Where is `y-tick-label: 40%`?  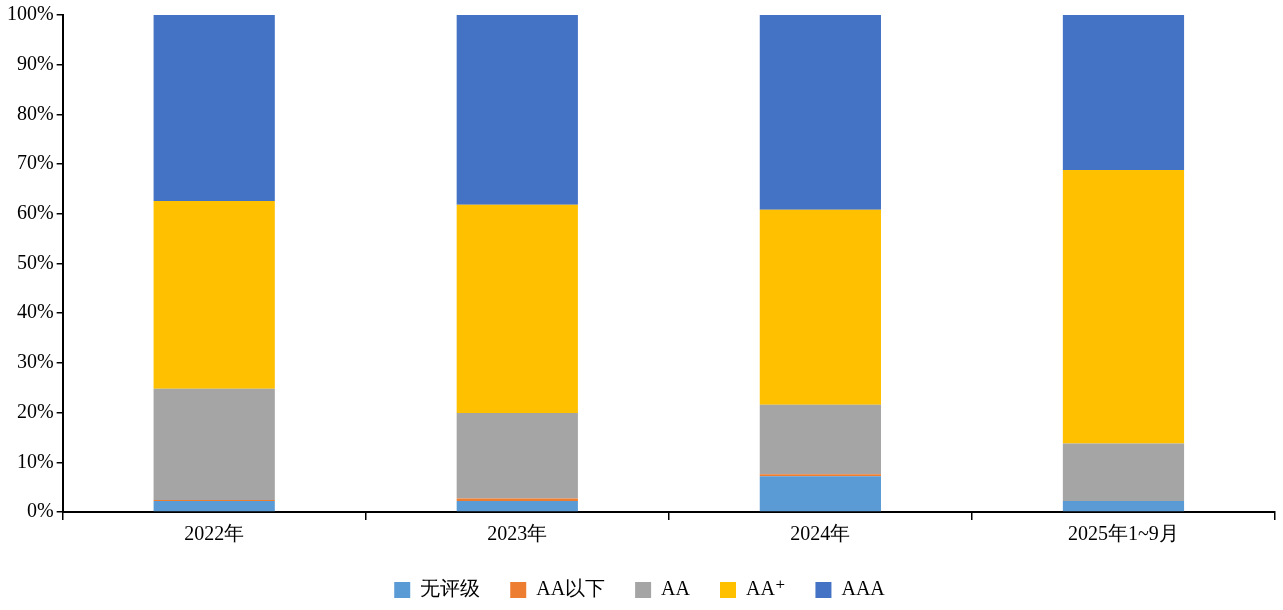 y-tick-label: 40% is located at coordinates (35, 311).